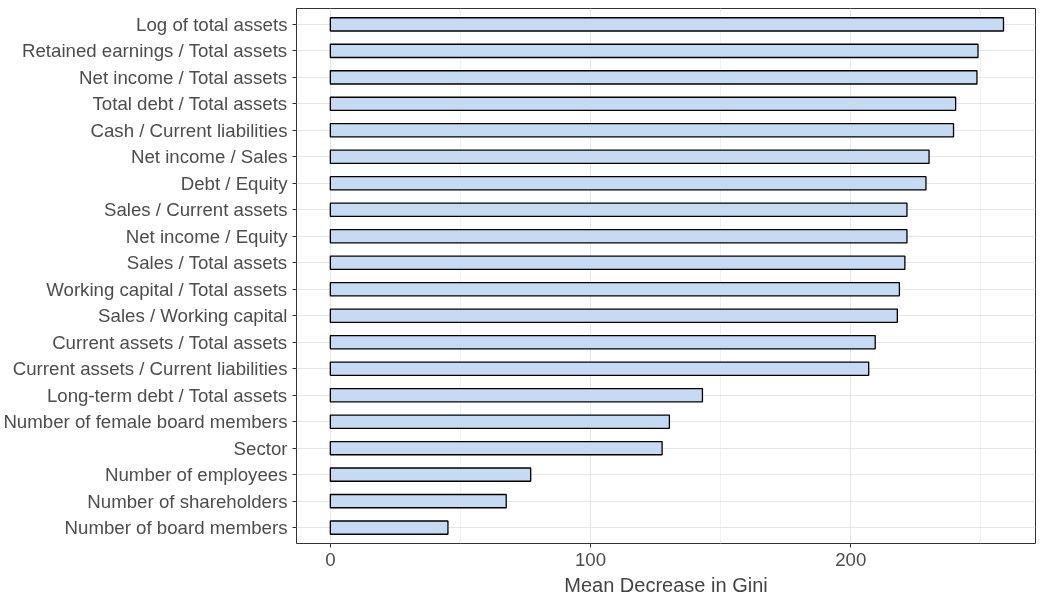 The height and width of the screenshot is (603, 1045). Describe the element at coordinates (155, 51) in the screenshot. I see `y-tick-label: Retained earnings / Total assets` at that location.